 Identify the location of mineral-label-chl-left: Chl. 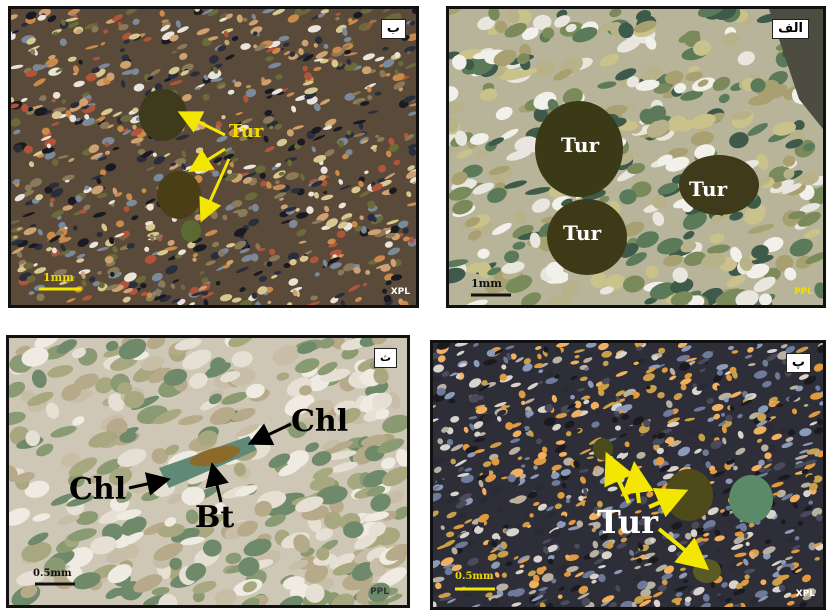
(97, 489).